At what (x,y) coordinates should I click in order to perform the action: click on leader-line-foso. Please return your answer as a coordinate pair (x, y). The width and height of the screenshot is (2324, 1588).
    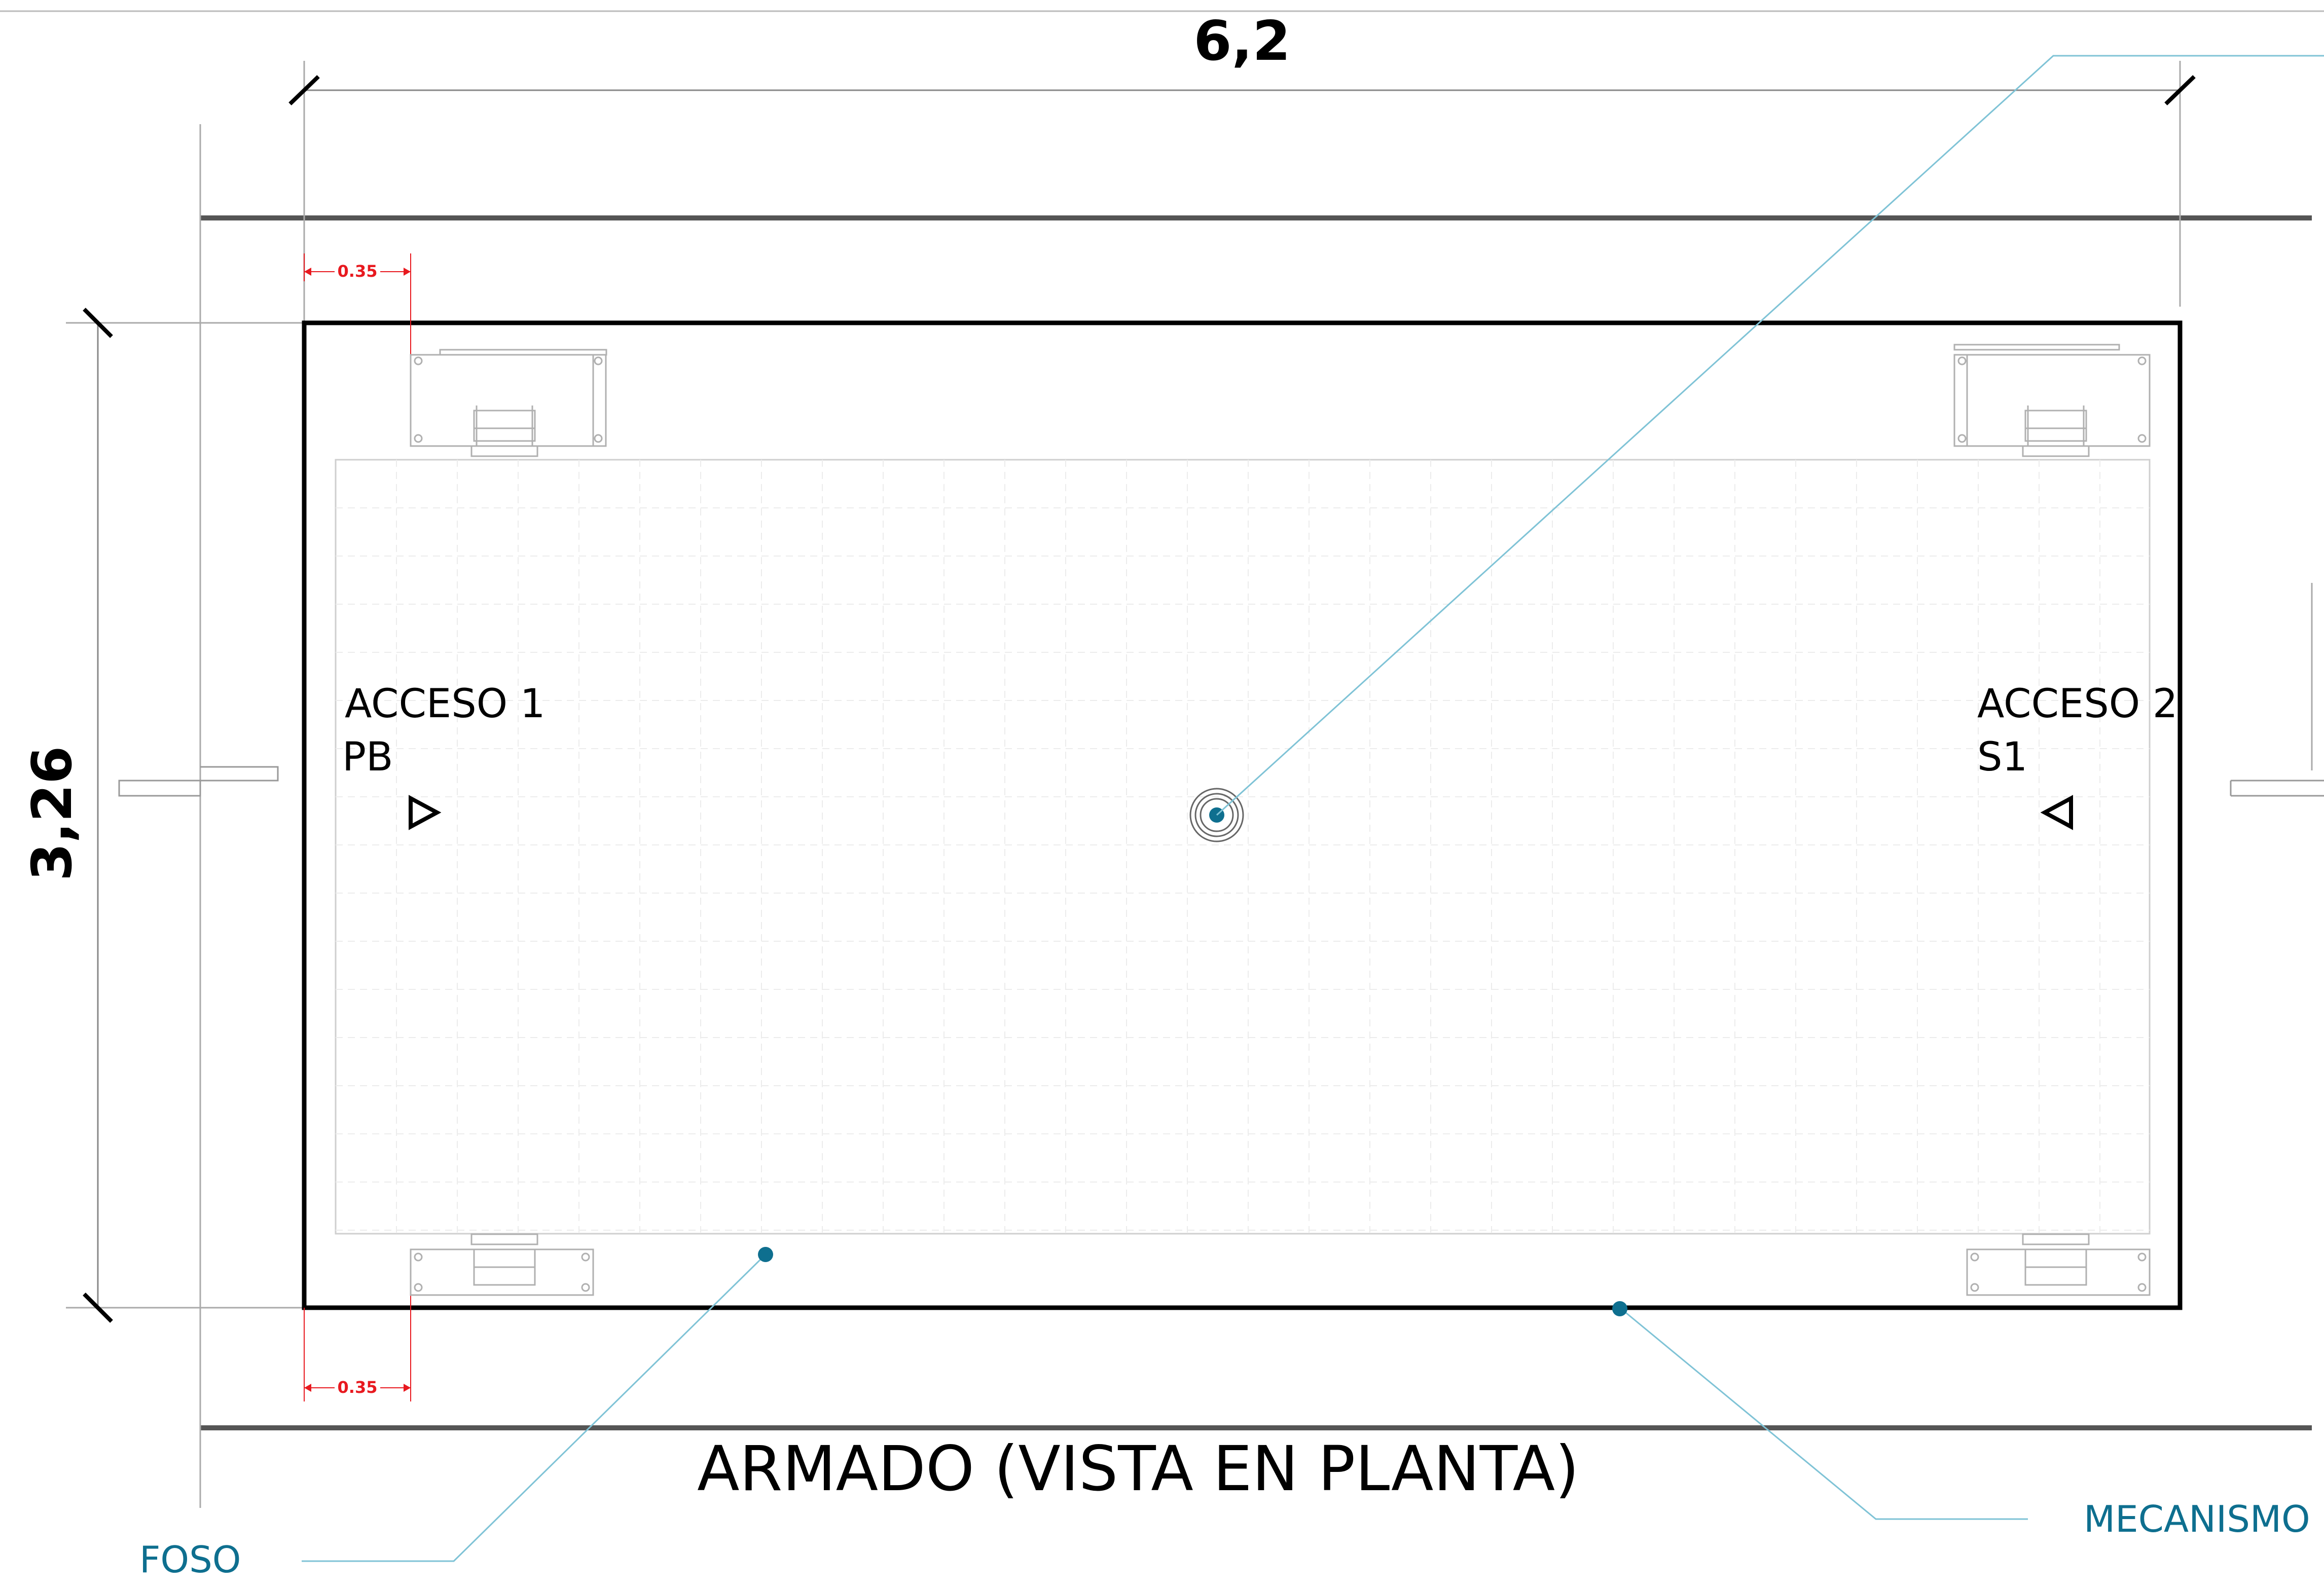
    Looking at the image, I should click on (535, 1407).